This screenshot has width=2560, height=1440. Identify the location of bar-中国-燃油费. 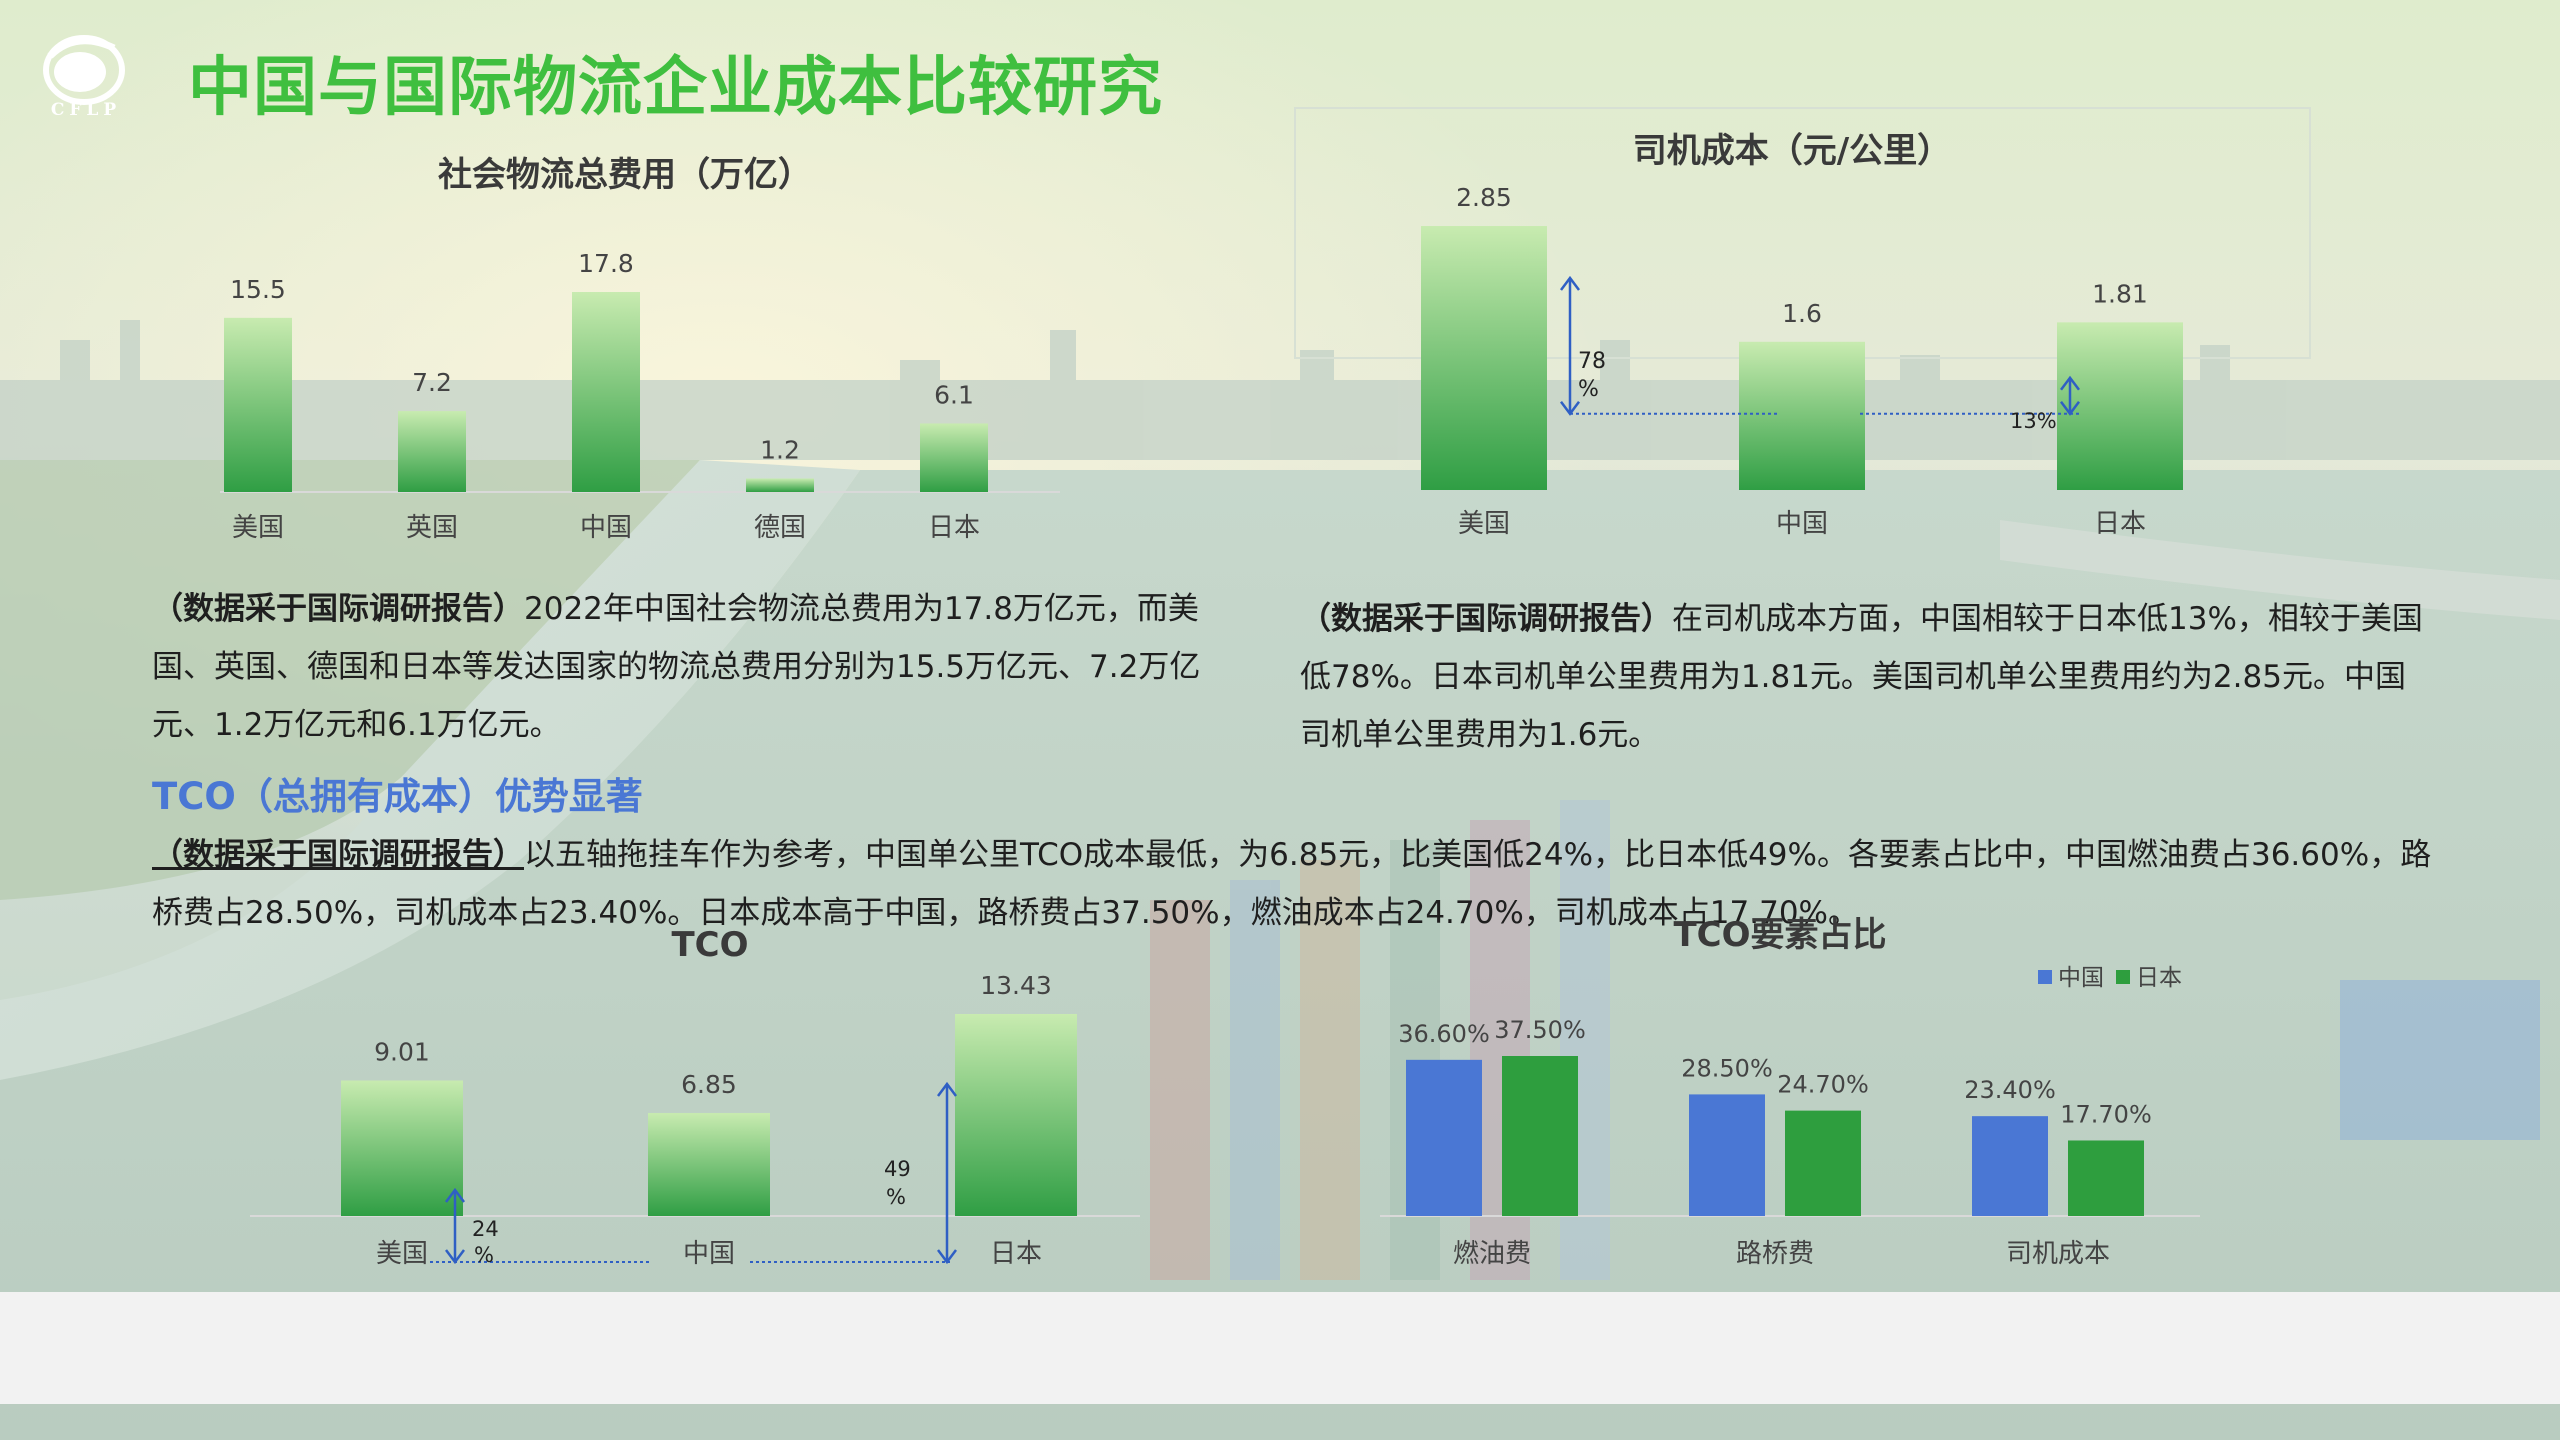
(1444, 1137).